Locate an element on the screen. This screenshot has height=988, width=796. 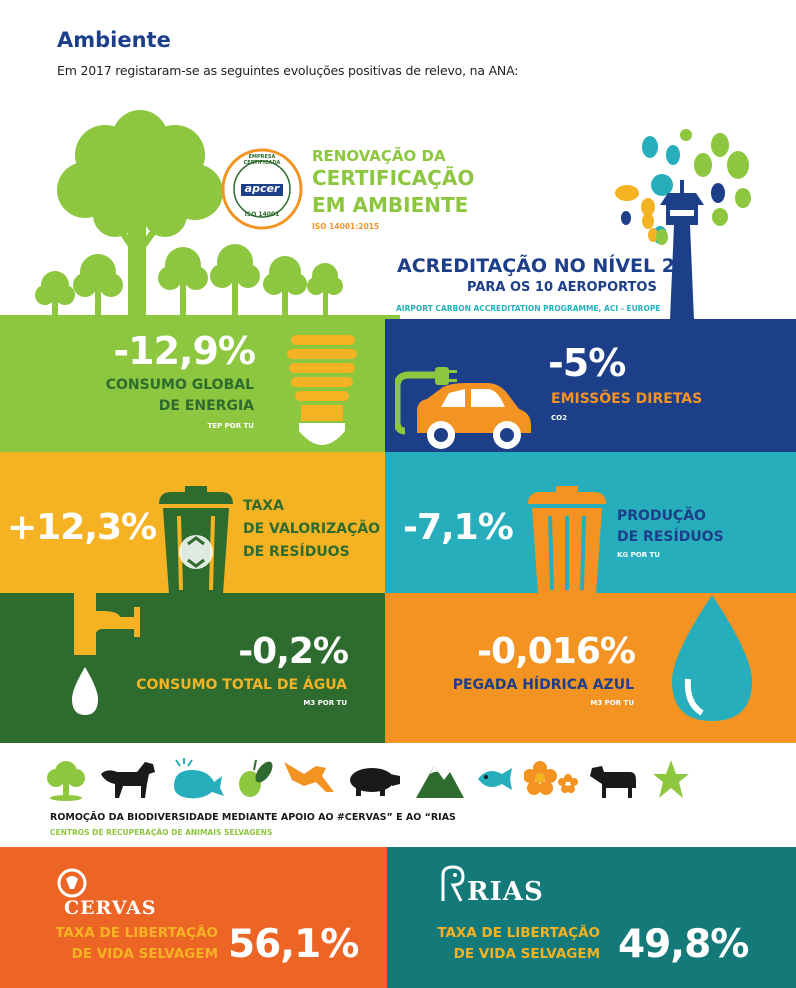
cervas-value: 56,1% is located at coordinates (293, 944).